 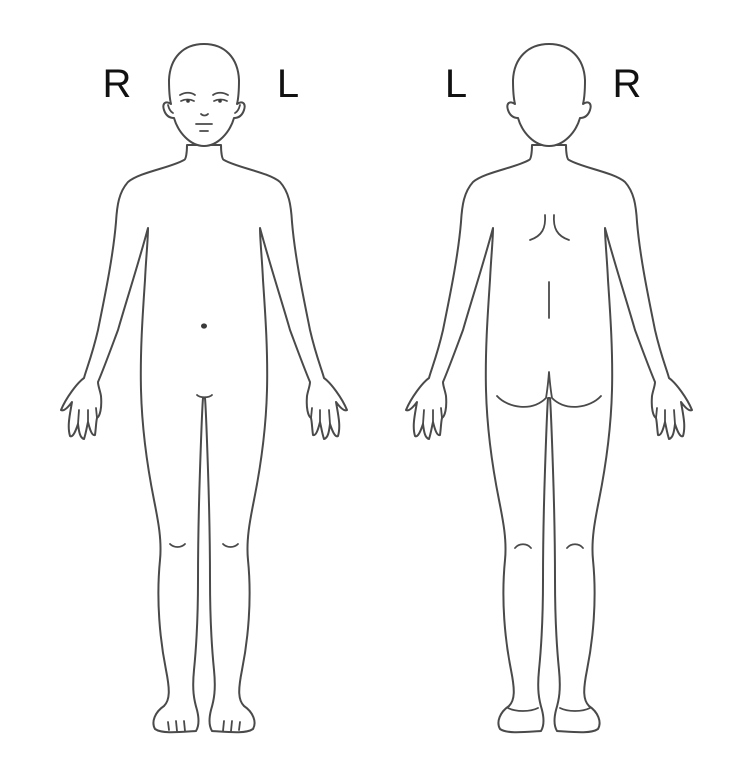 What do you see at coordinates (548, 95) in the screenshot?
I see `back-head` at bounding box center [548, 95].